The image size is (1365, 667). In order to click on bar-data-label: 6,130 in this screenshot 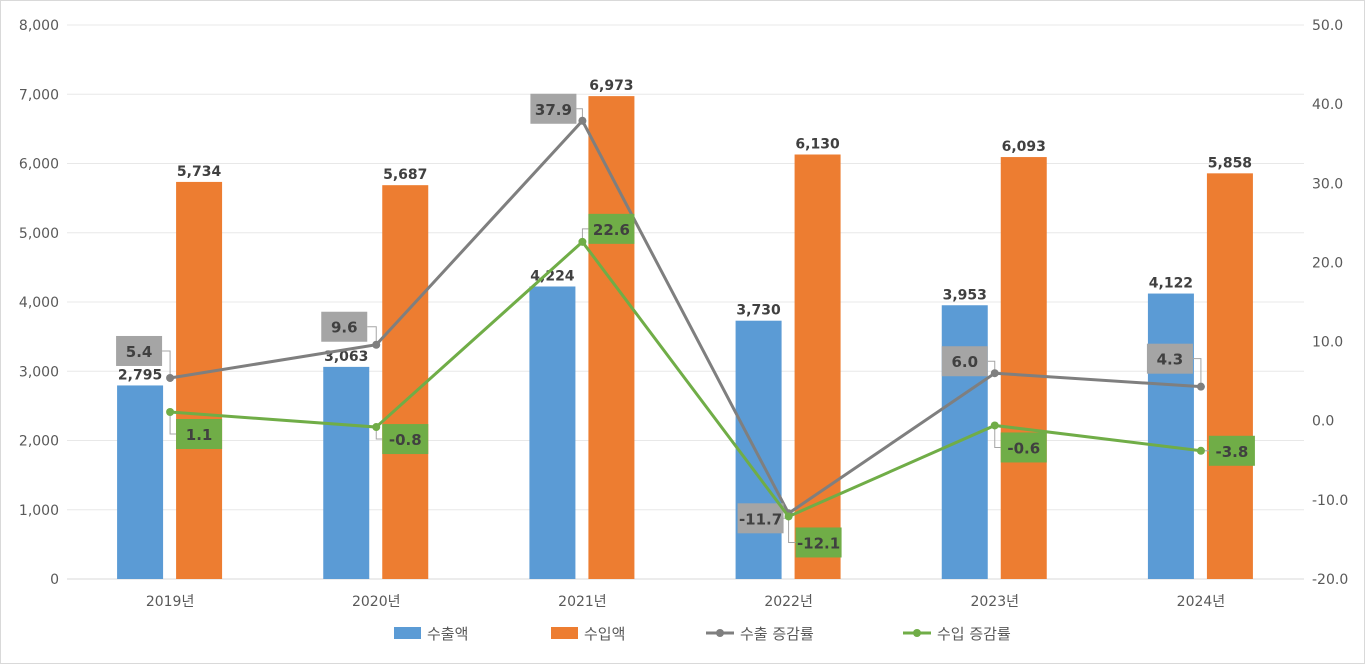, I will do `click(817, 144)`.